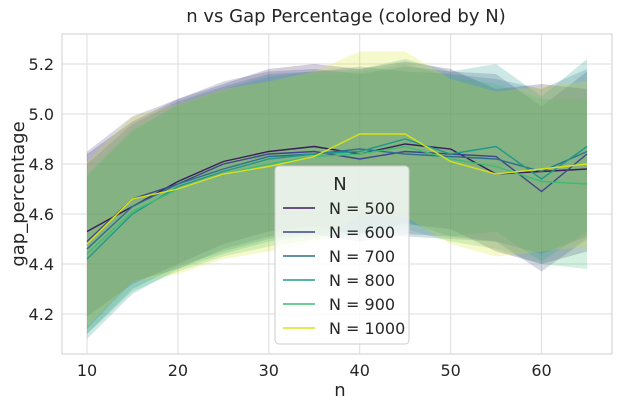 This screenshot has height=405, width=627. I want to click on x-tick-label: 10, so click(87, 370).